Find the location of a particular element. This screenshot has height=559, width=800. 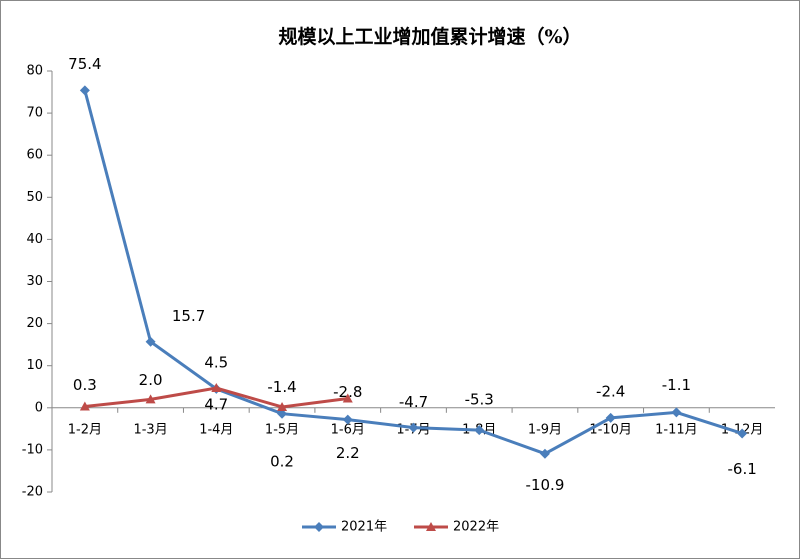

data-label: -2.8 is located at coordinates (347, 392).